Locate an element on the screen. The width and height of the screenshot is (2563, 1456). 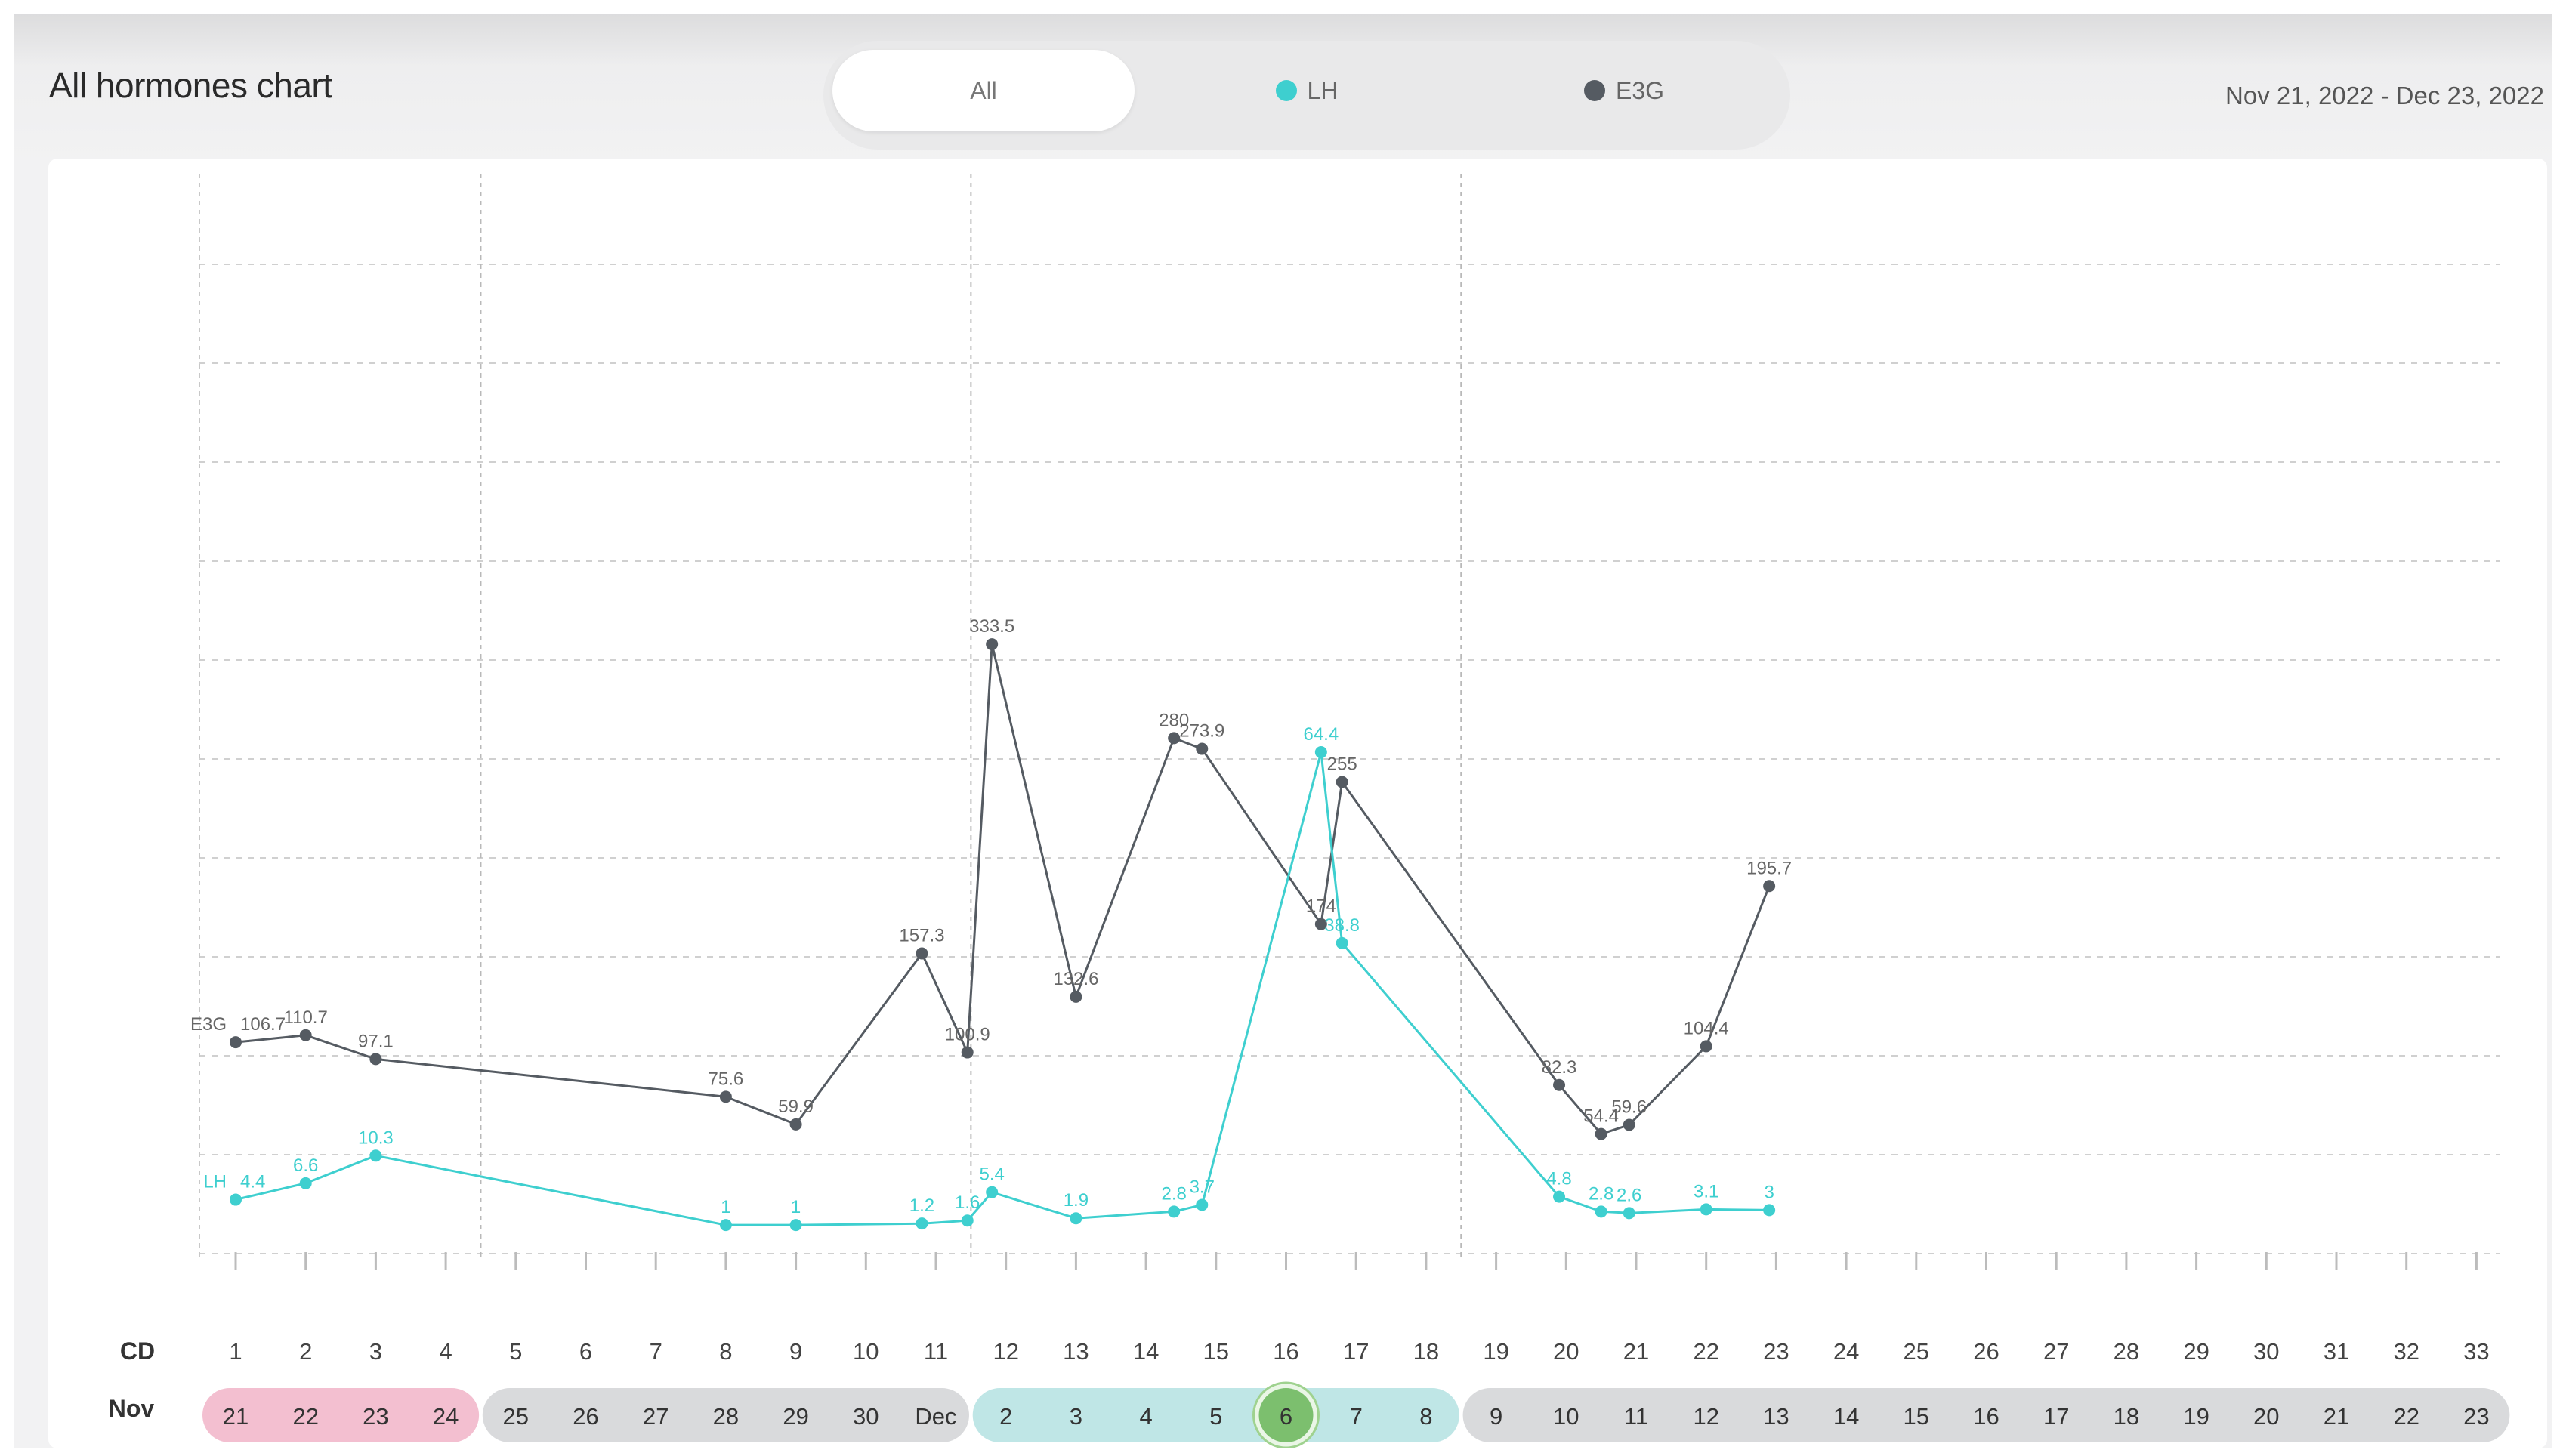
cycle-day-label: 30 is located at coordinates (2266, 1351).